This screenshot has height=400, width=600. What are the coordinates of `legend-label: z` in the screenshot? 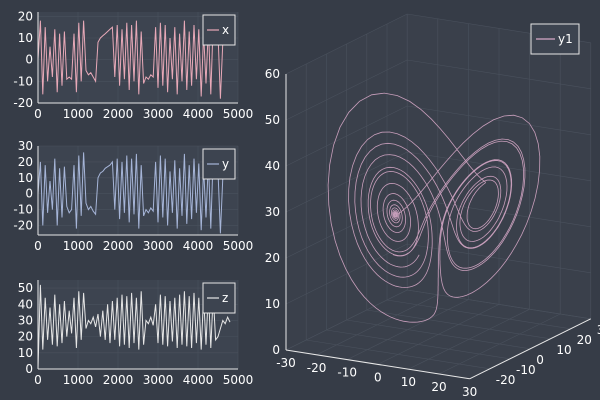 It's located at (225, 298).